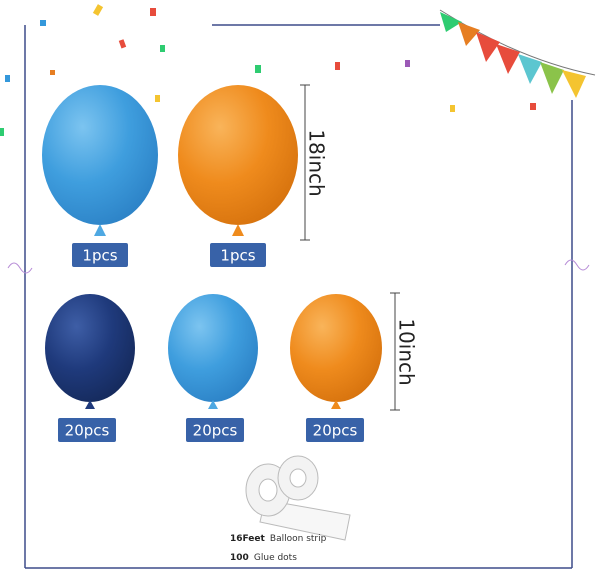 This screenshot has width=600, height=572. Describe the element at coordinates (239, 558) in the screenshot. I see `accessory-amount: 100` at that location.